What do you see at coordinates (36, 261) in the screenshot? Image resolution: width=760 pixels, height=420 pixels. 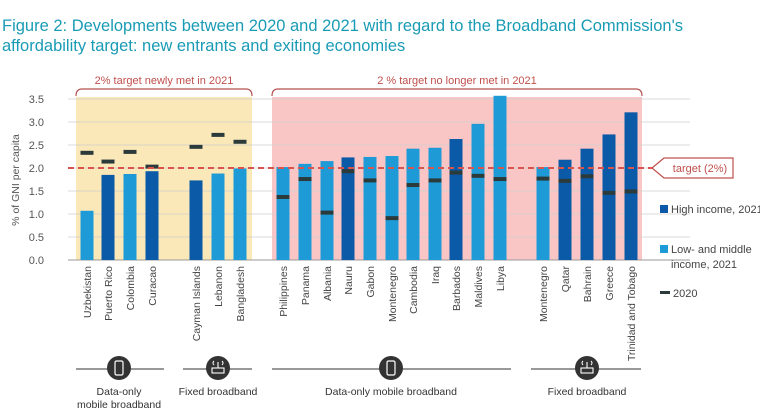 I see `y-tick-label: 0.0` at bounding box center [36, 261].